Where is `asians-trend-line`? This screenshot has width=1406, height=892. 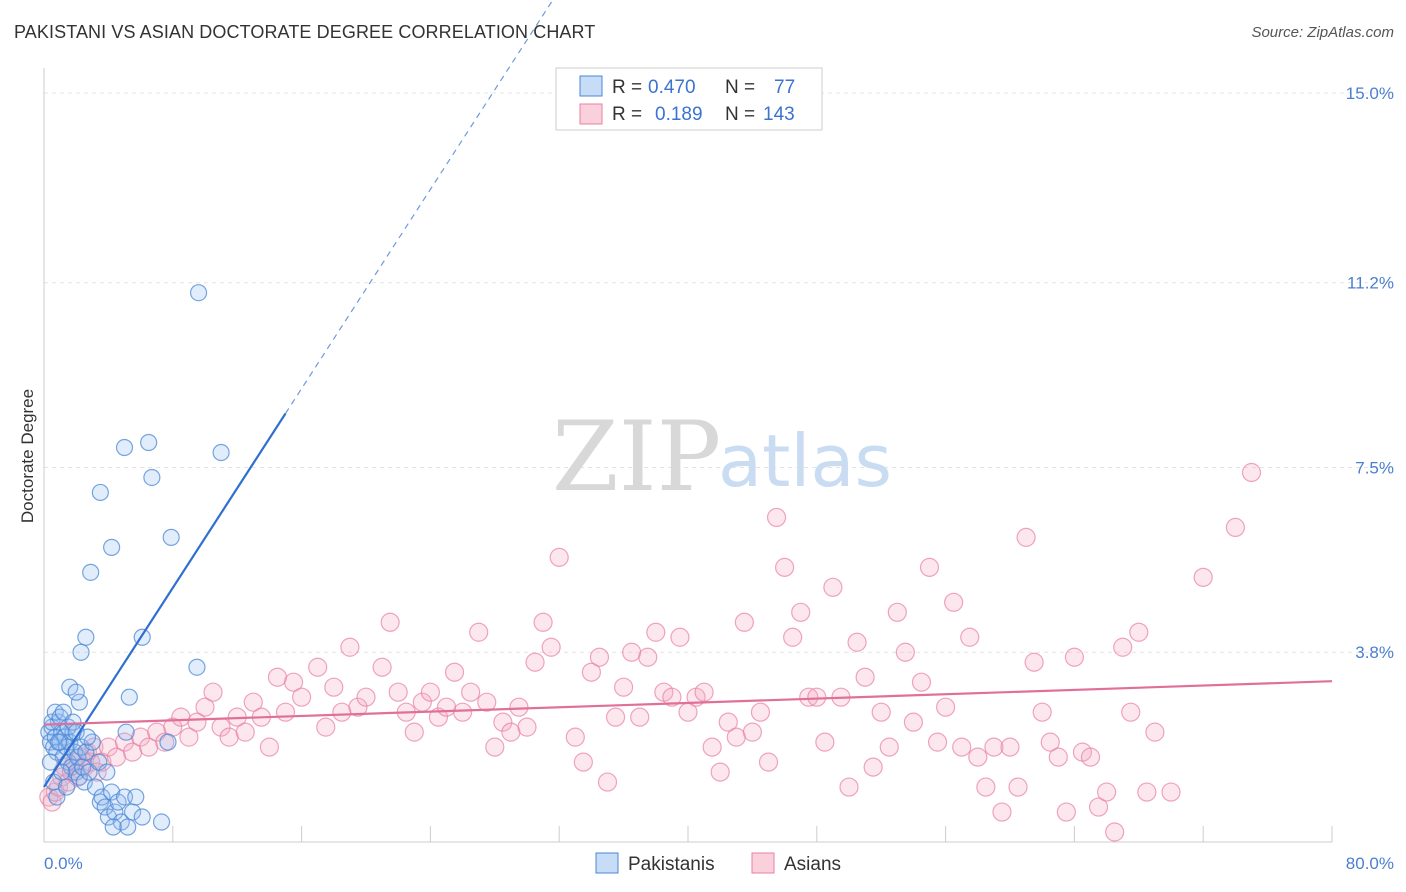 asians-trend-line is located at coordinates (688, 703).